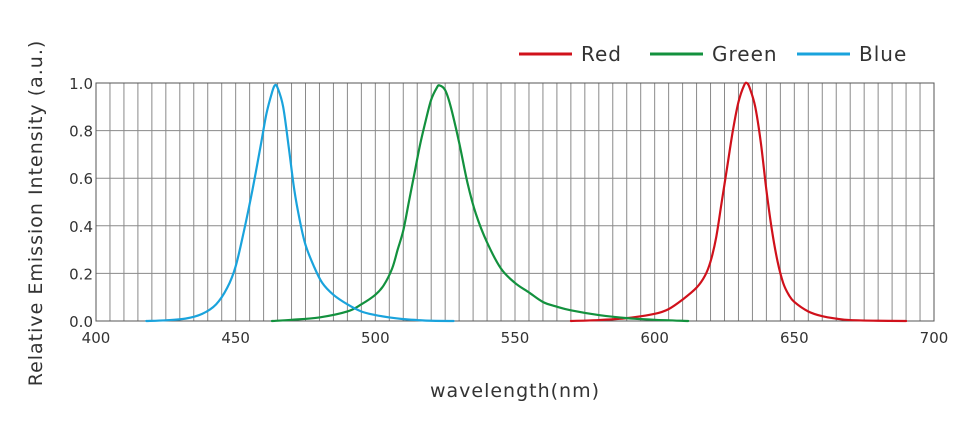 This screenshot has width=969, height=433. What do you see at coordinates (36, 213) in the screenshot?
I see `y-axis-label: Relative Emission Intensity (a.u.)` at bounding box center [36, 213].